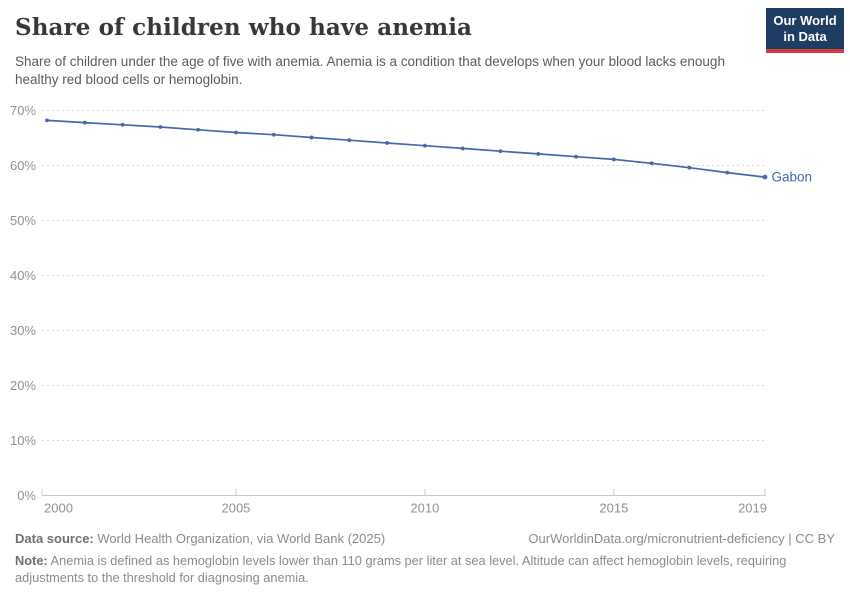  I want to click on owid-logo: Our World in Data, so click(805, 30).